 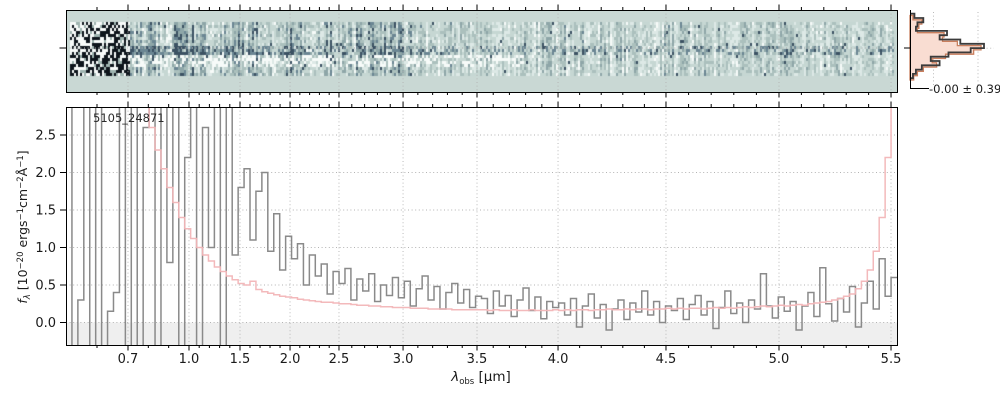 I want to click on svg-text: 0.5, so click(x=45, y=286).